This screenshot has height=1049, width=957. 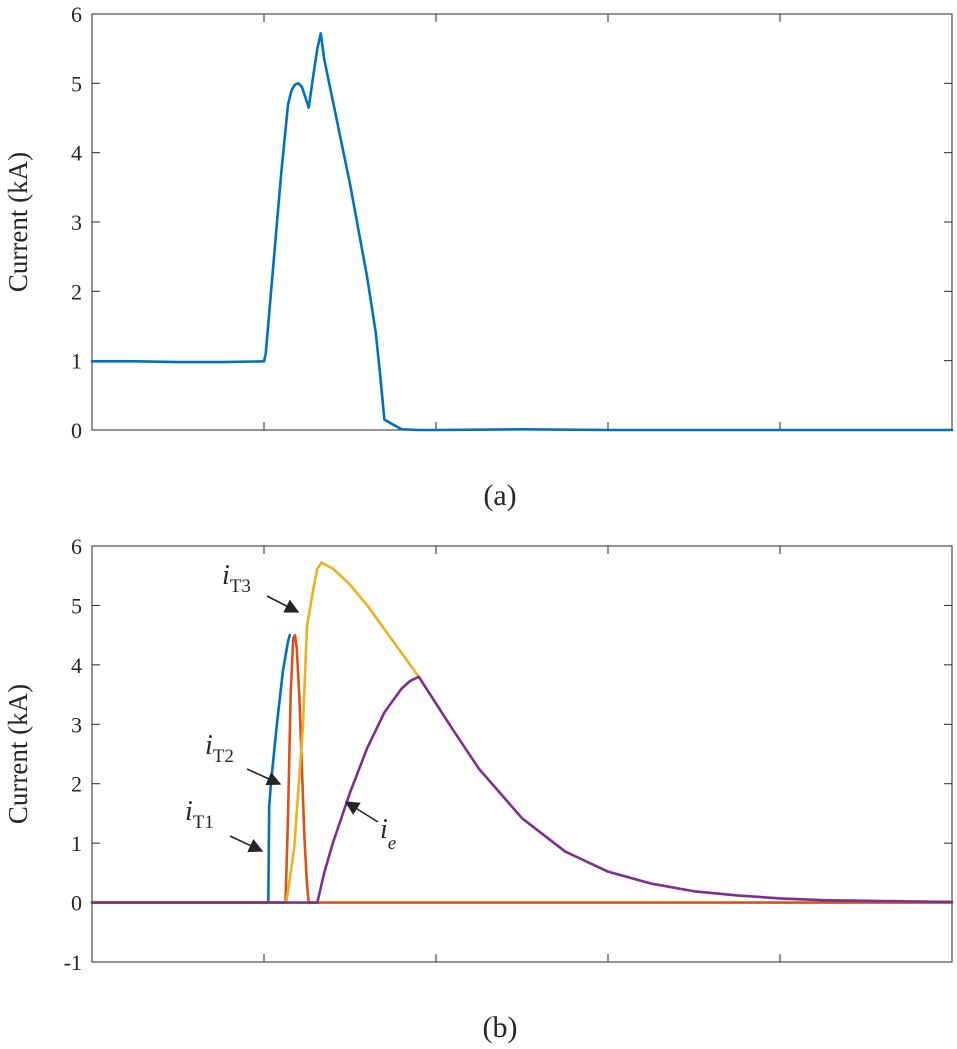 I want to click on svg-text: iT2, so click(x=219, y=748).